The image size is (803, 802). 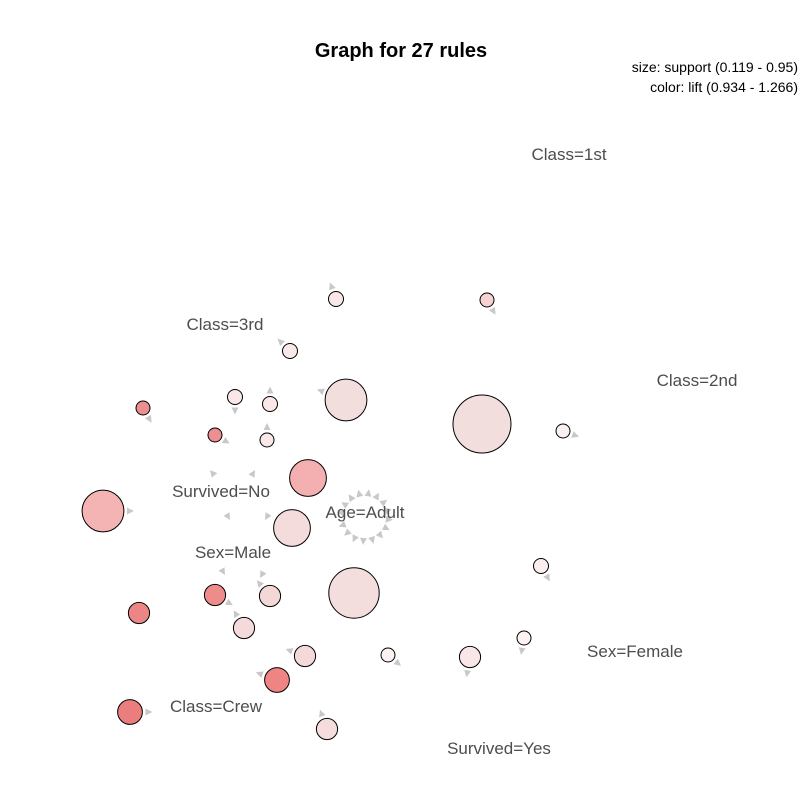 I want to click on legend-size-text: size: support (0.119 - 0.95), so click(x=715, y=67).